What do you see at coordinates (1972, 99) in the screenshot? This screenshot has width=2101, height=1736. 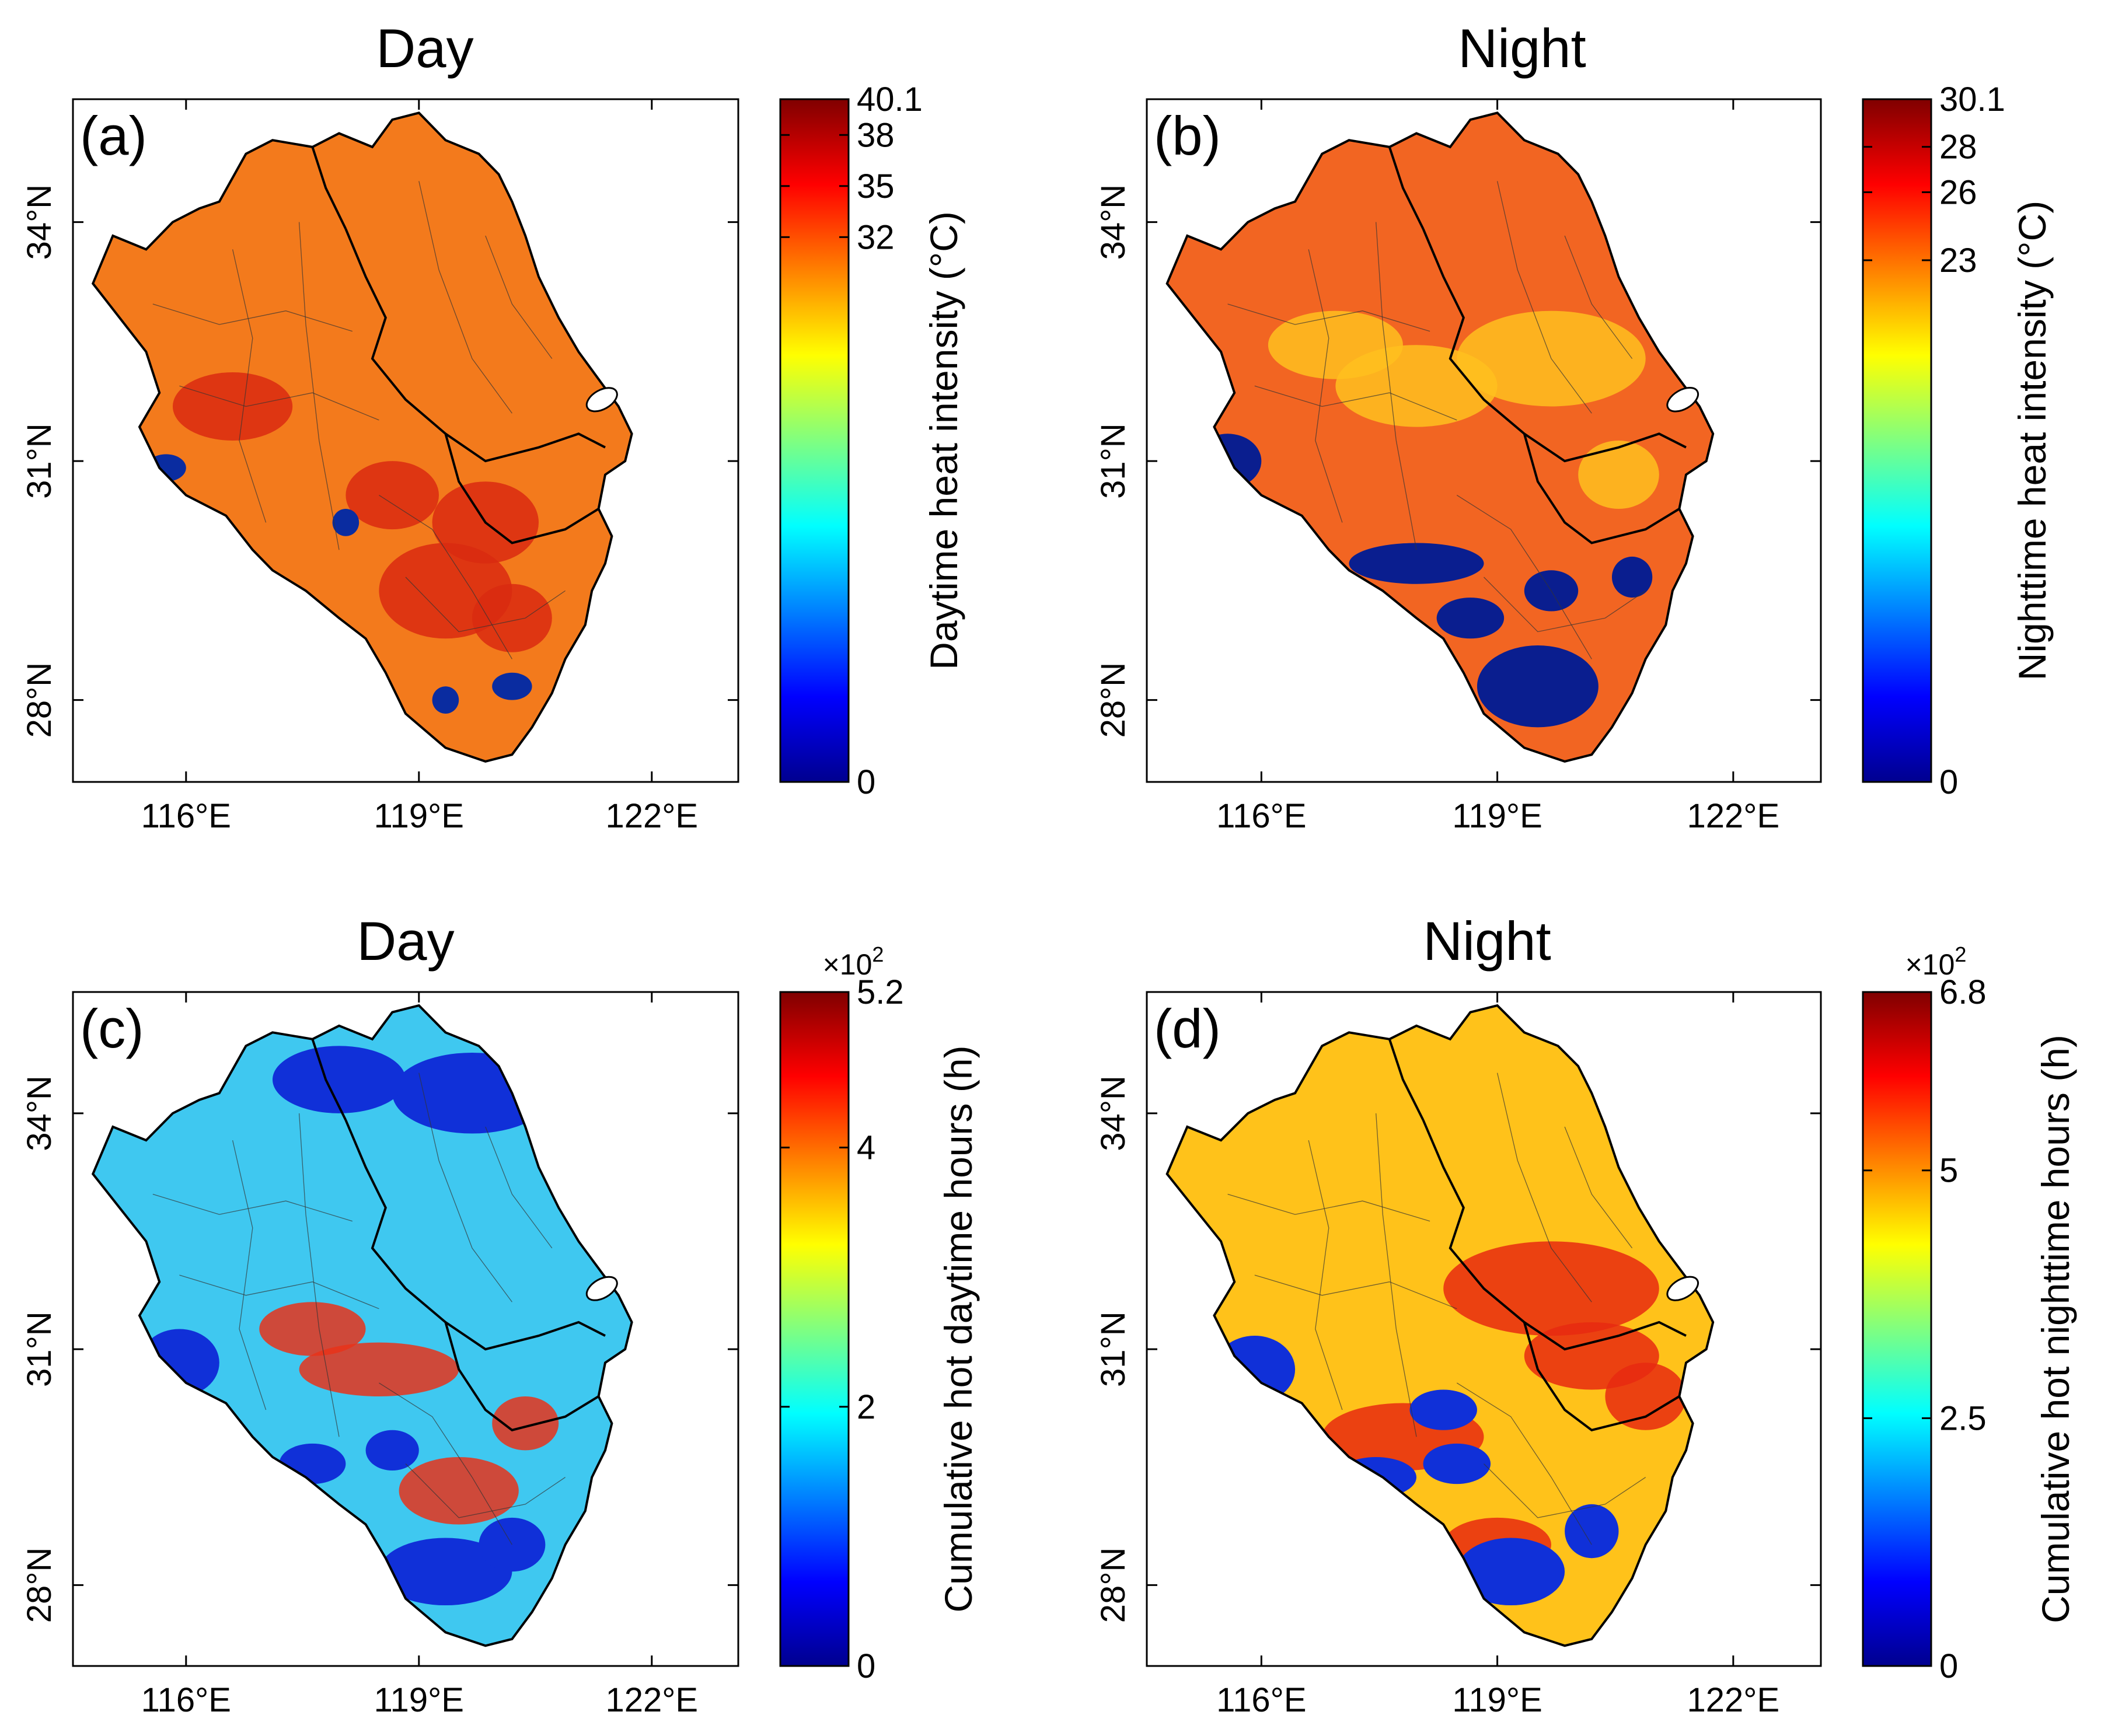 I see `colorbar-tick-label: 30.1` at bounding box center [1972, 99].